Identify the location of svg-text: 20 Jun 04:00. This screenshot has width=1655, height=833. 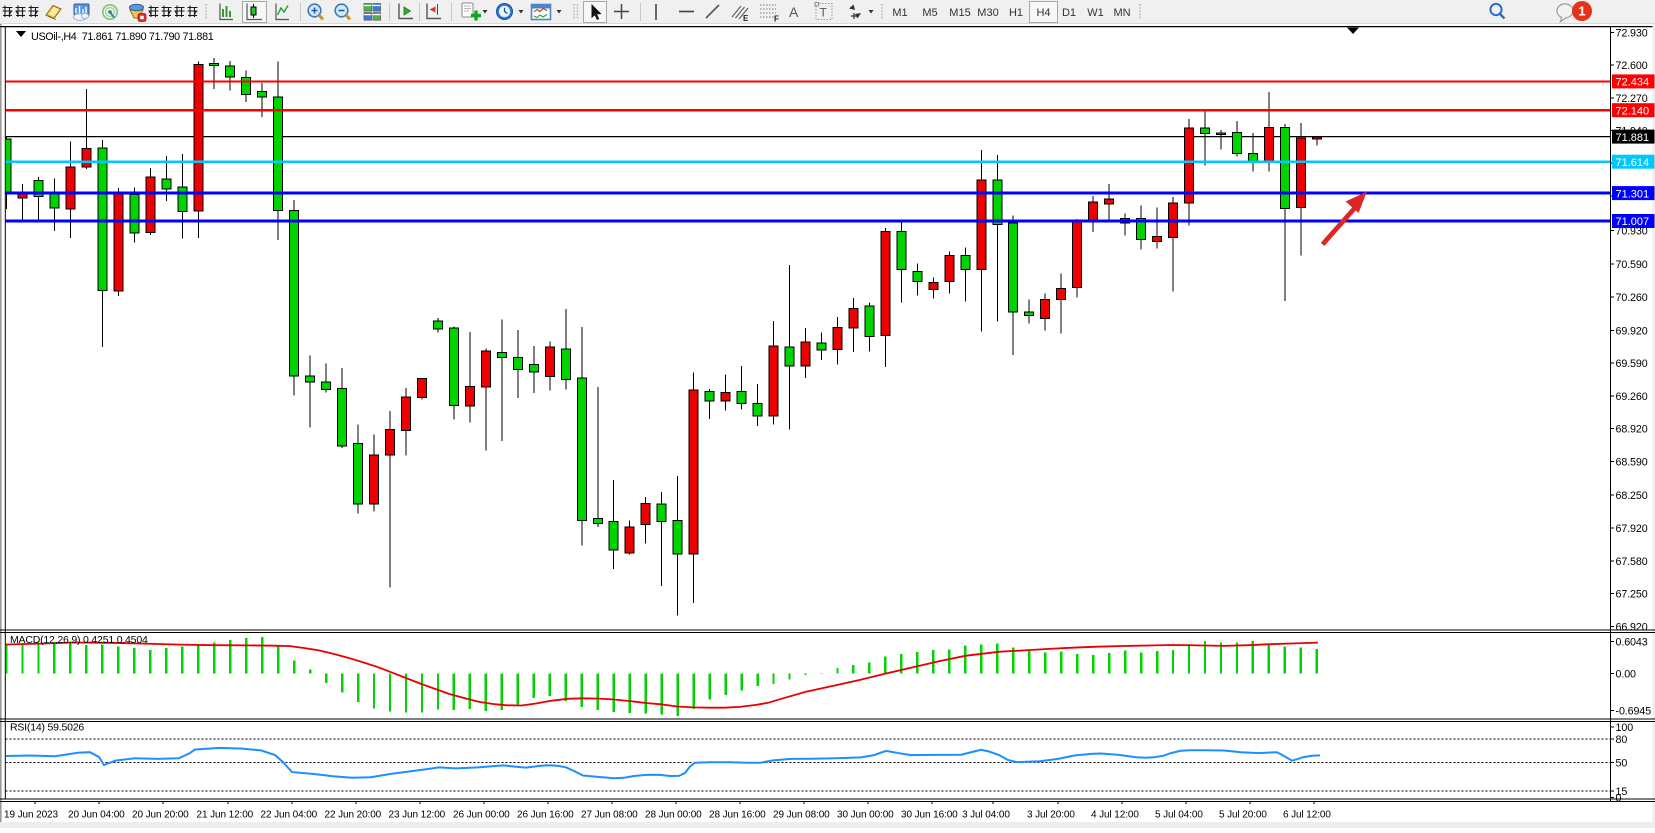
(96, 815).